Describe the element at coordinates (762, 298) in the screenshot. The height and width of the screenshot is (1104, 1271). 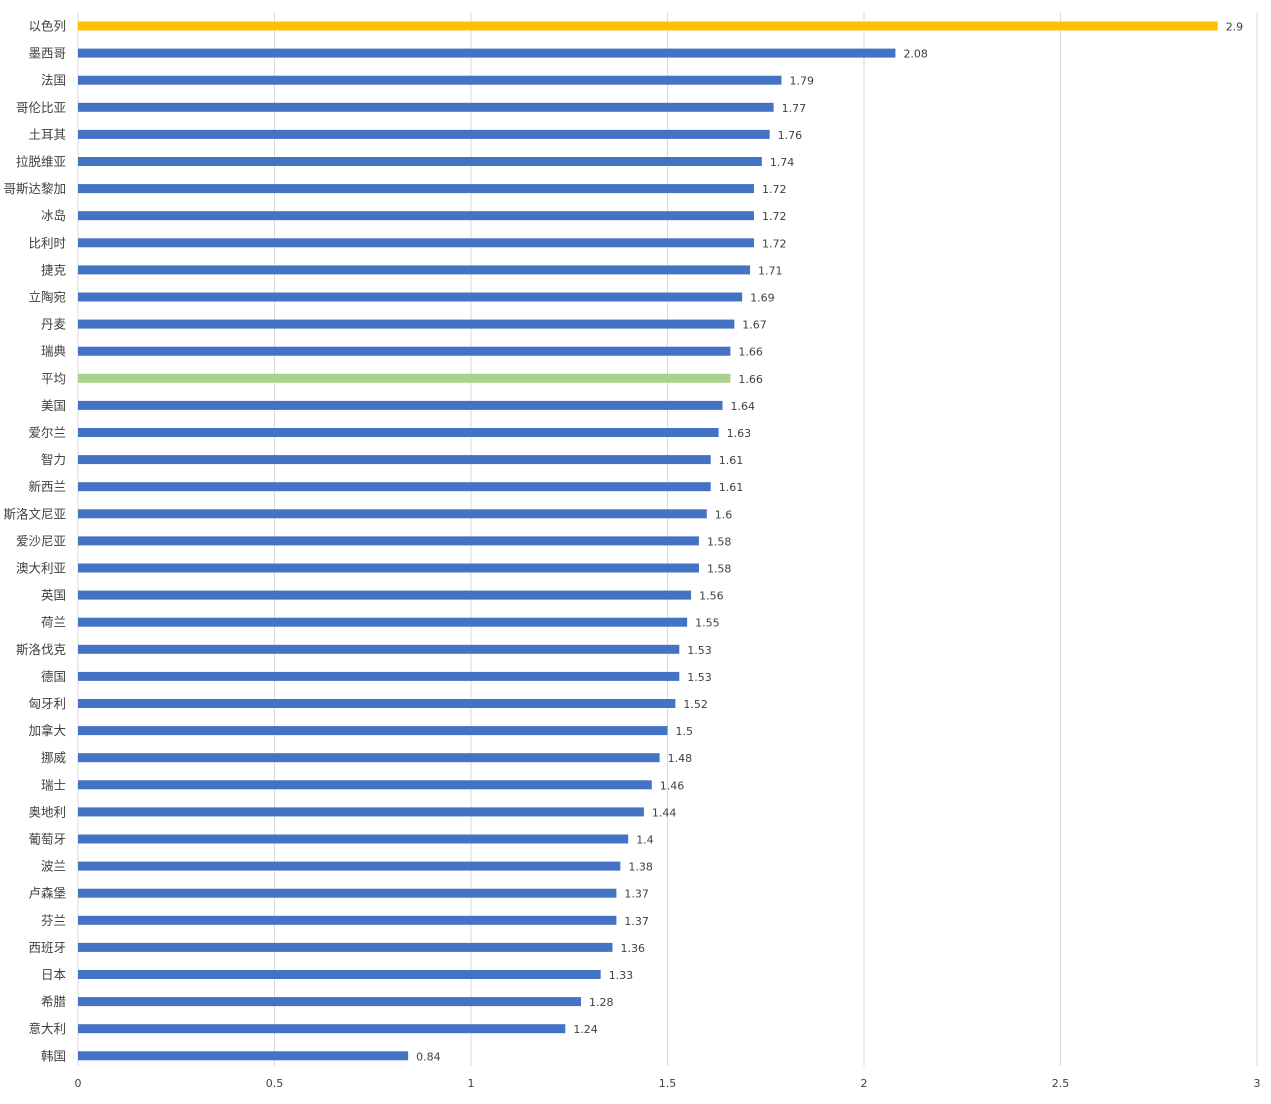
I see `data-label: 1.69` at that location.